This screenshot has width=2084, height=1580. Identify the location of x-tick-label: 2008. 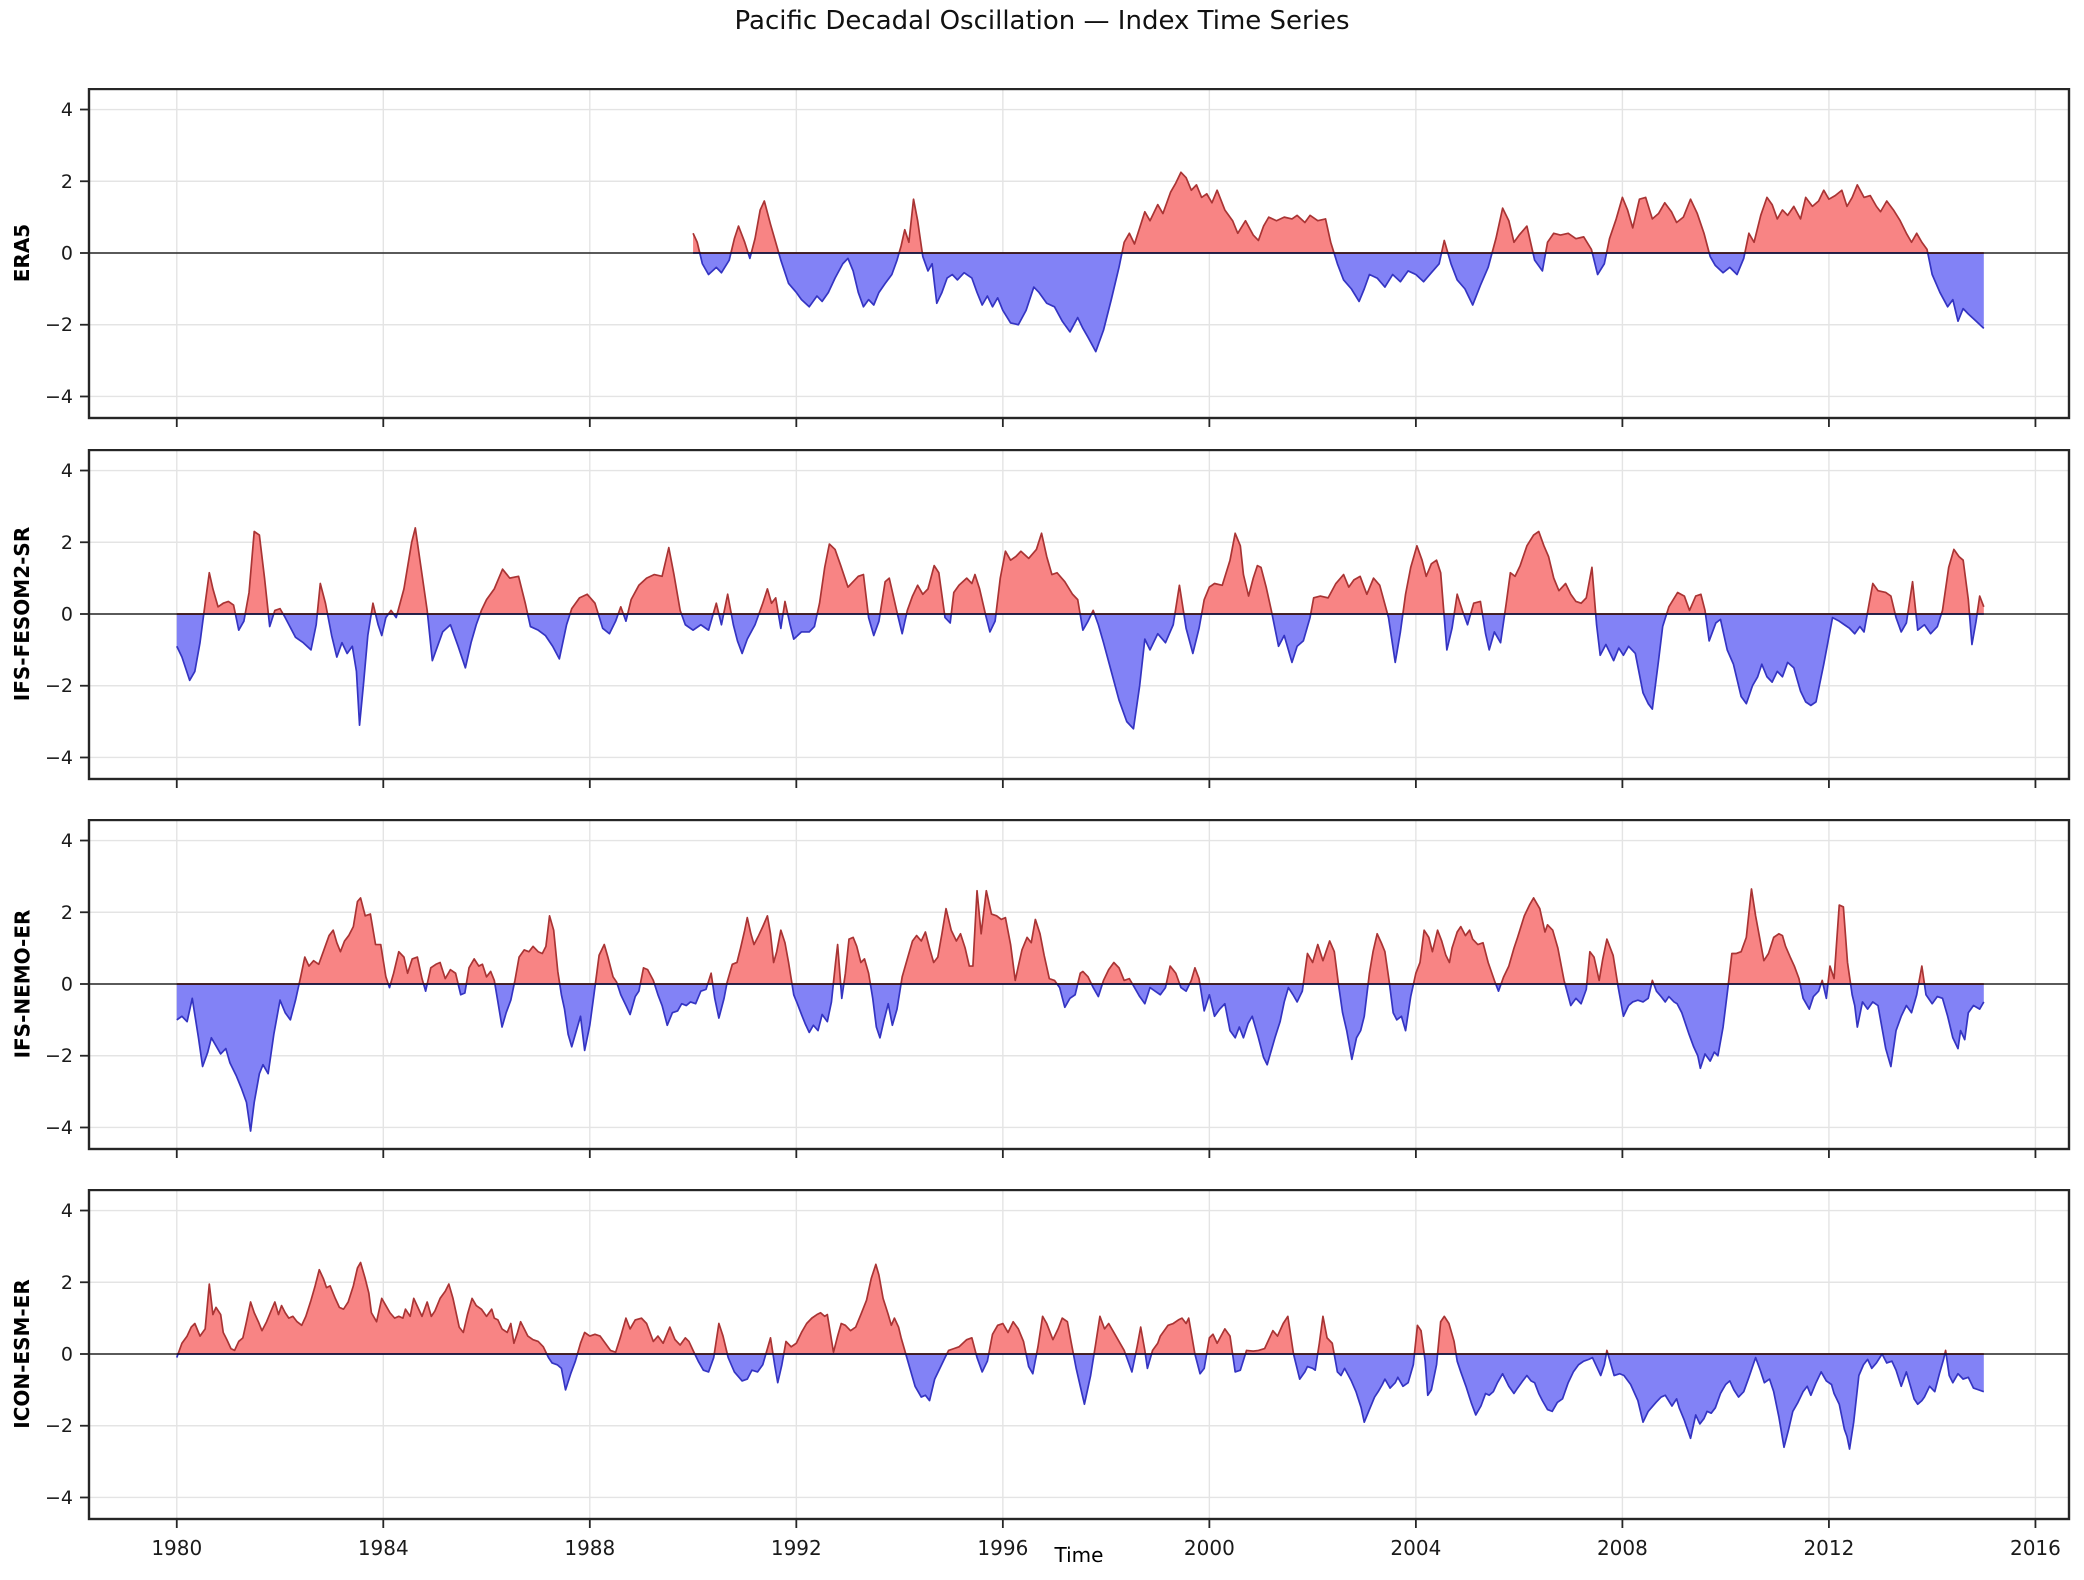
(1622, 1548).